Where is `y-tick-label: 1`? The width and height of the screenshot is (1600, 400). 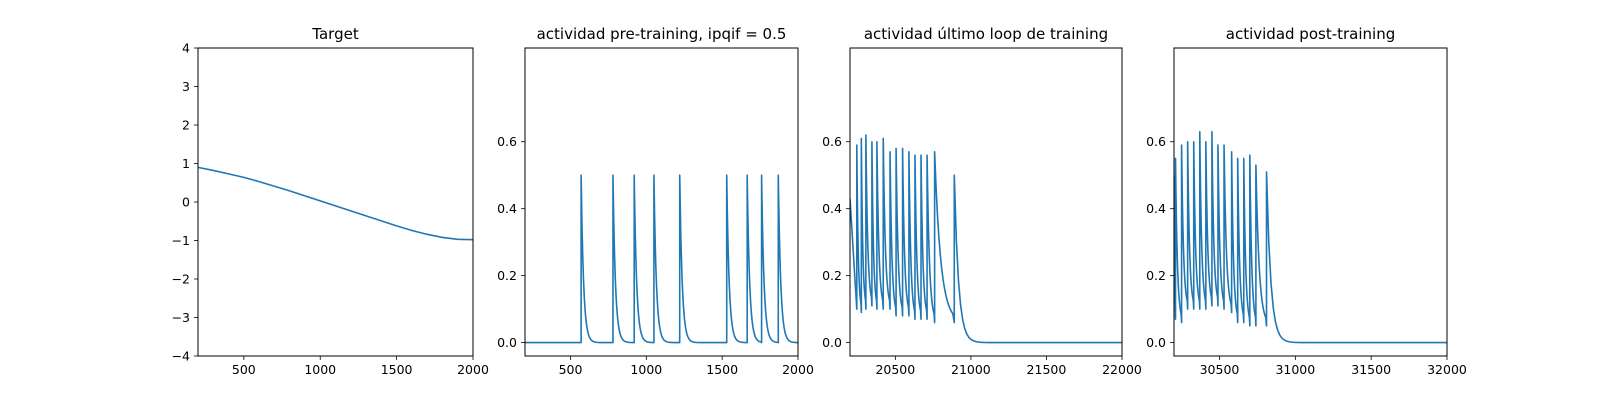
y-tick-label: 1 is located at coordinates (186, 163).